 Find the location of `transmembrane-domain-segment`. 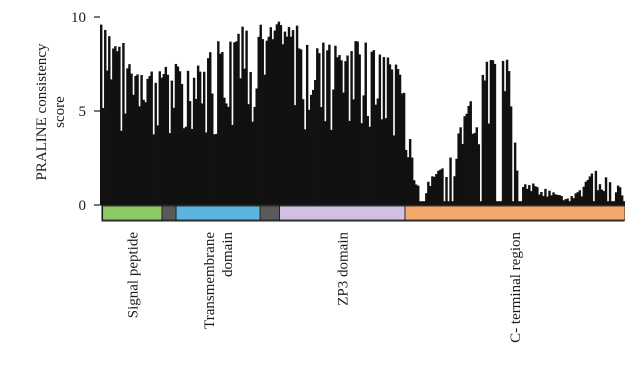

transmembrane-domain-segment is located at coordinates (218, 213).